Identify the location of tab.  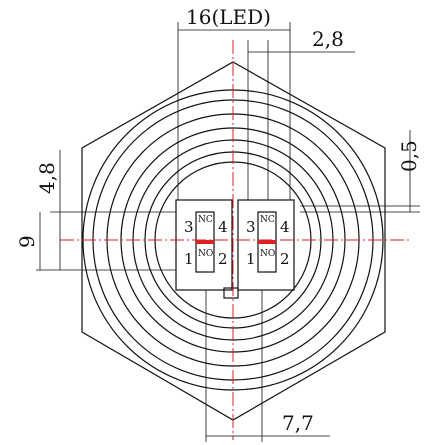
(231, 293).